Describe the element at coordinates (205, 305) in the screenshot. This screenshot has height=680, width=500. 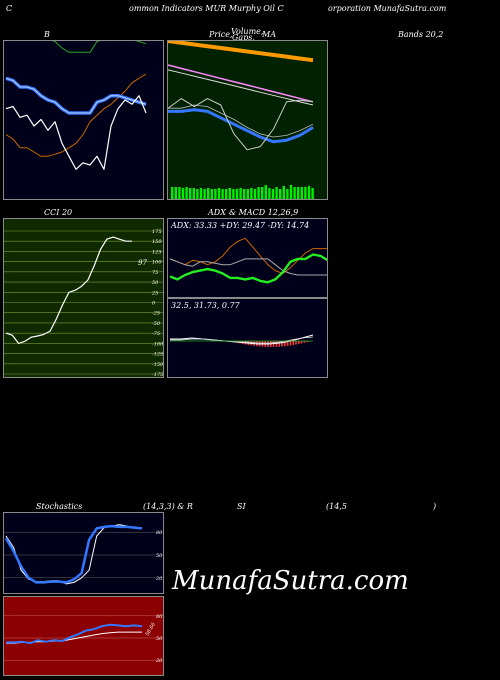
I see `macd-values: 32.5, 31.73, 0.77` at that location.